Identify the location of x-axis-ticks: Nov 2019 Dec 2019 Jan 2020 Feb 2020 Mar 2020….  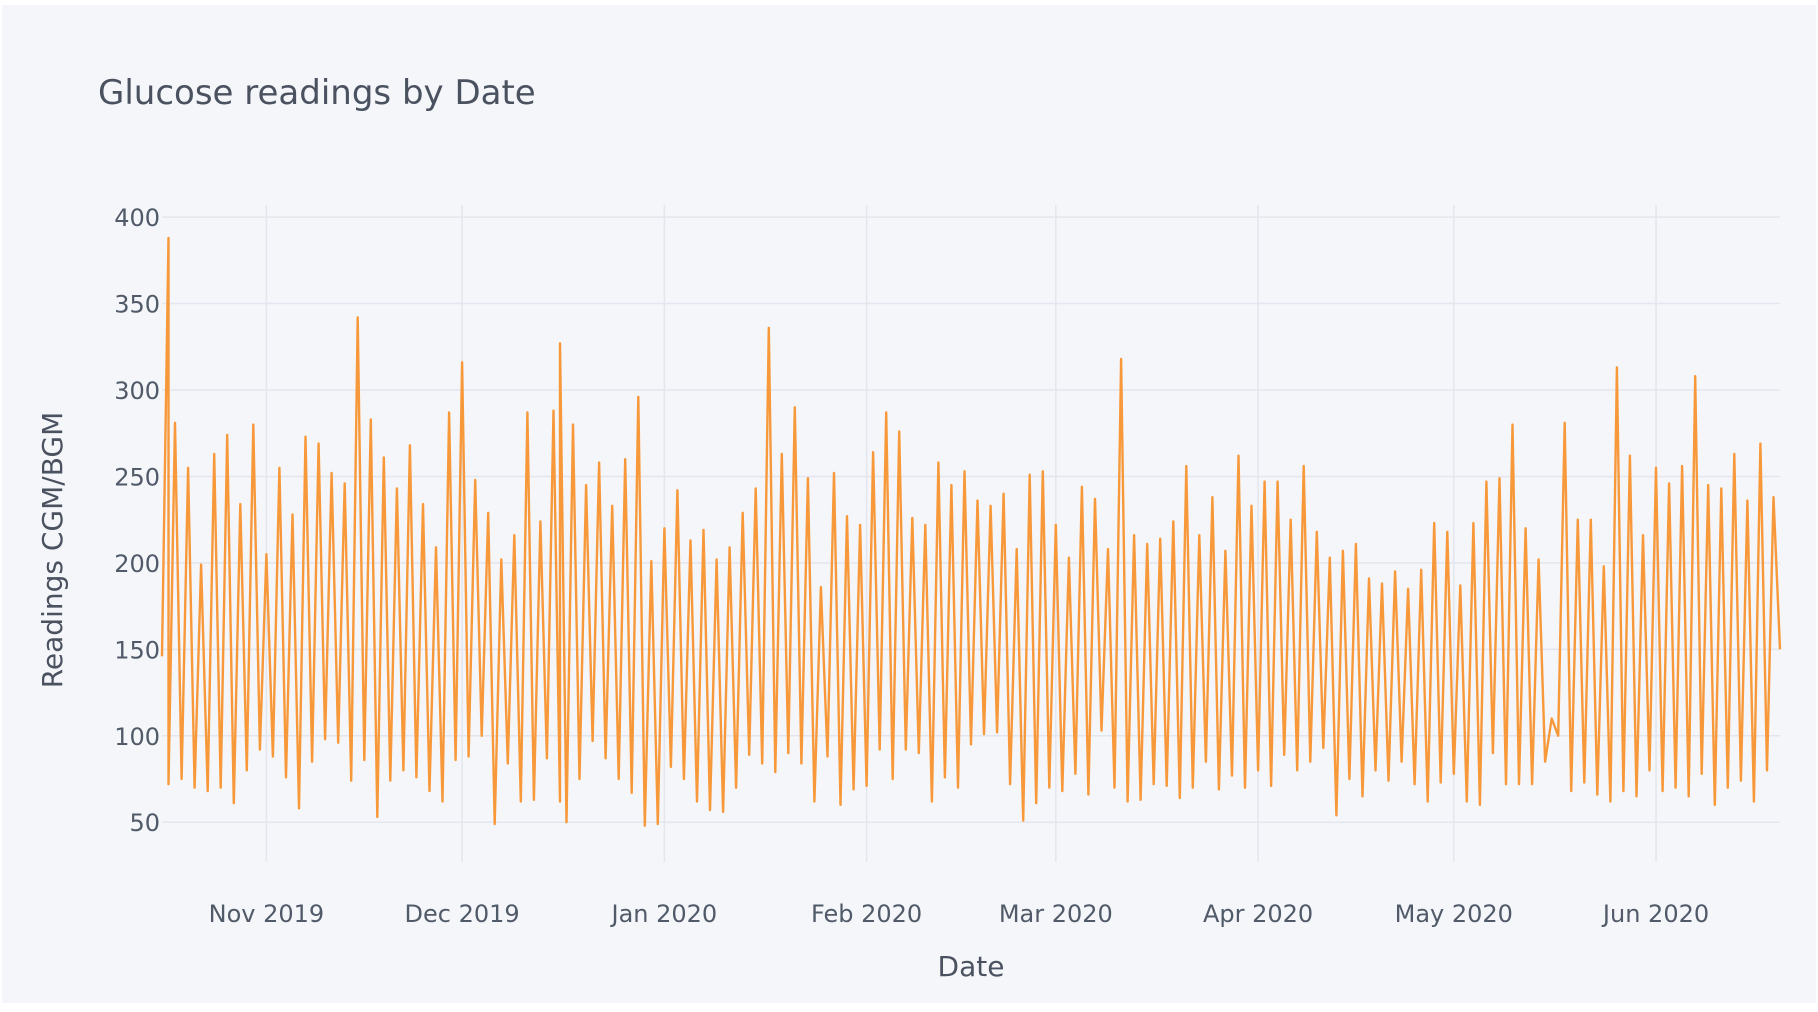
(959, 914).